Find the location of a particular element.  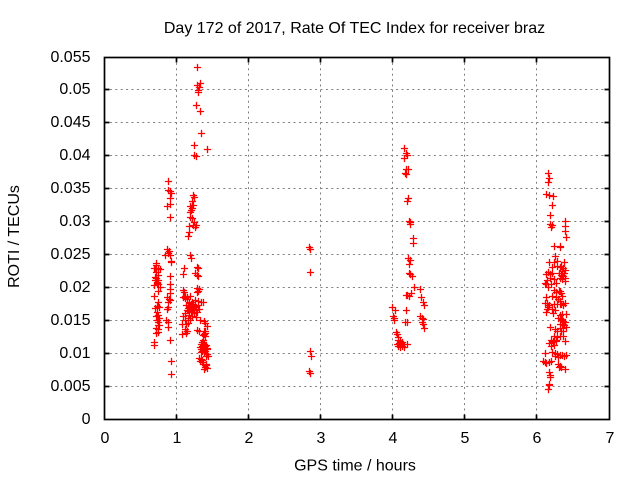

svg-text: 0.045 is located at coordinates (70, 122).